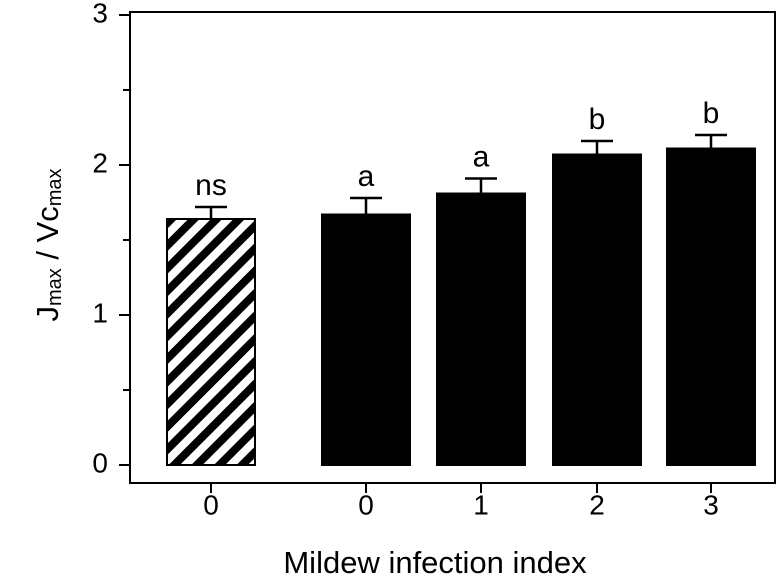 Image resolution: width=777 pixels, height=580 pixels. What do you see at coordinates (597, 504) in the screenshot?
I see `x-tick-label: 2` at bounding box center [597, 504].